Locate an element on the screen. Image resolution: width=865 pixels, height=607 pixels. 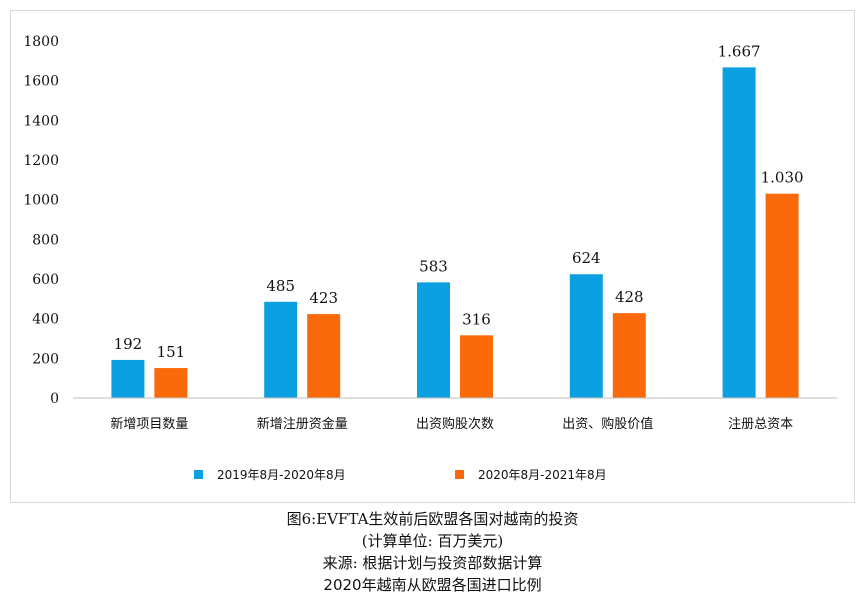
x-category-label: 注册总资本 is located at coordinates (760, 424).